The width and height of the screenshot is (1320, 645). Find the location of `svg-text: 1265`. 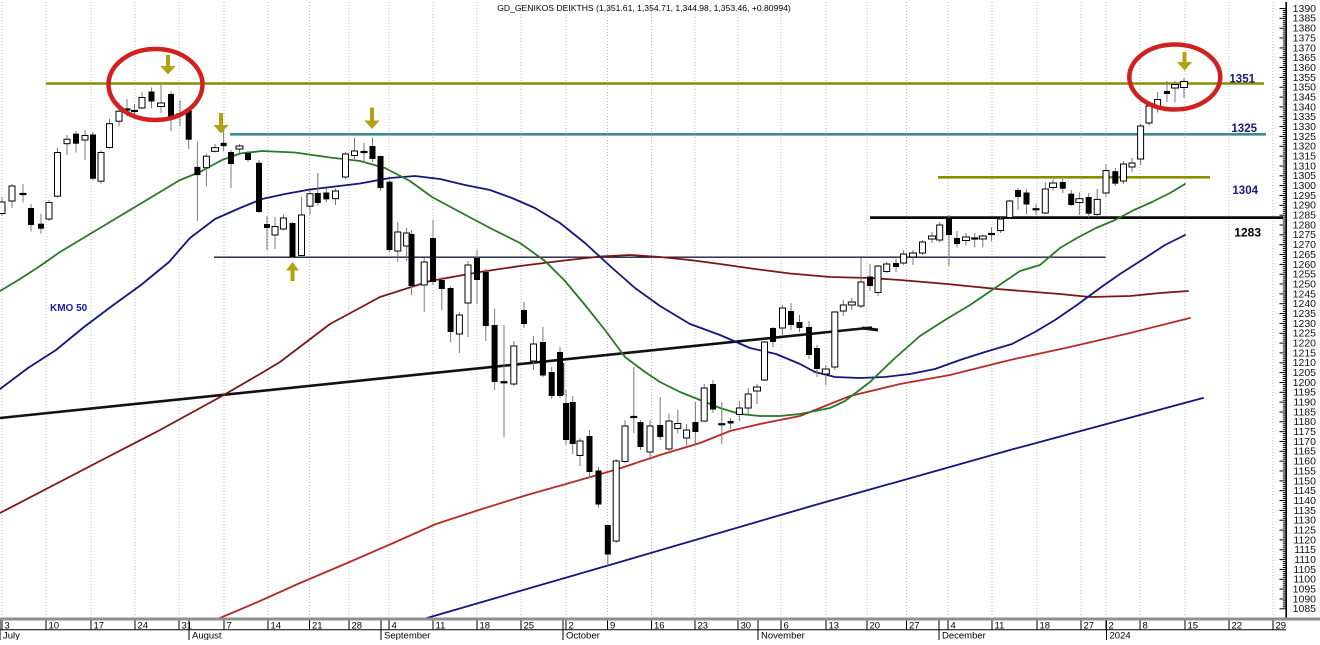

svg-text: 1265 is located at coordinates (1305, 255).